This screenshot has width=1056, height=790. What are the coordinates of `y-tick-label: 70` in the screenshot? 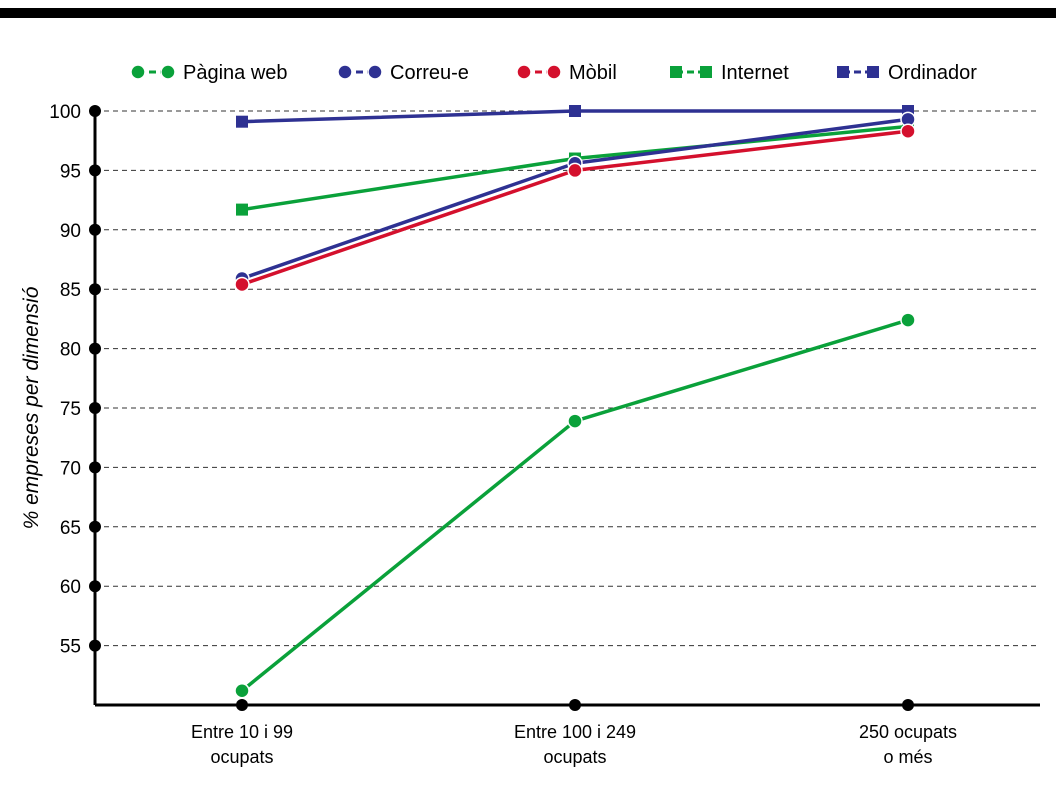 It's located at (70, 468).